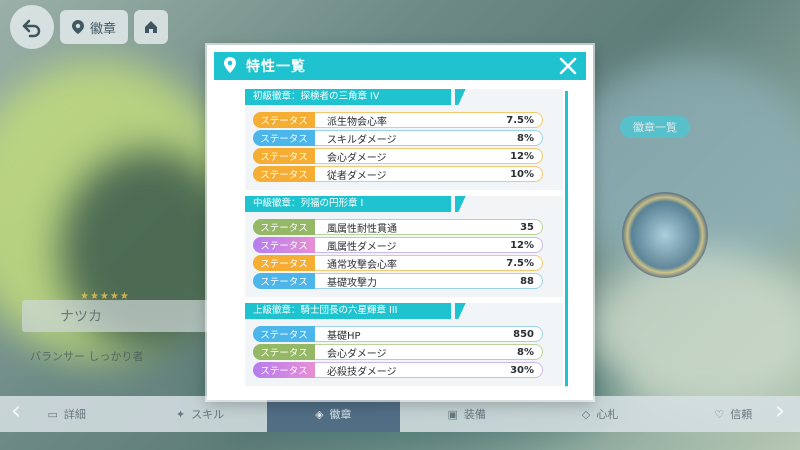 The width and height of the screenshot is (800, 450). Describe the element at coordinates (398, 156) in the screenshot. I see `trait-row: ステータス 会心ダメージ 12%` at that location.